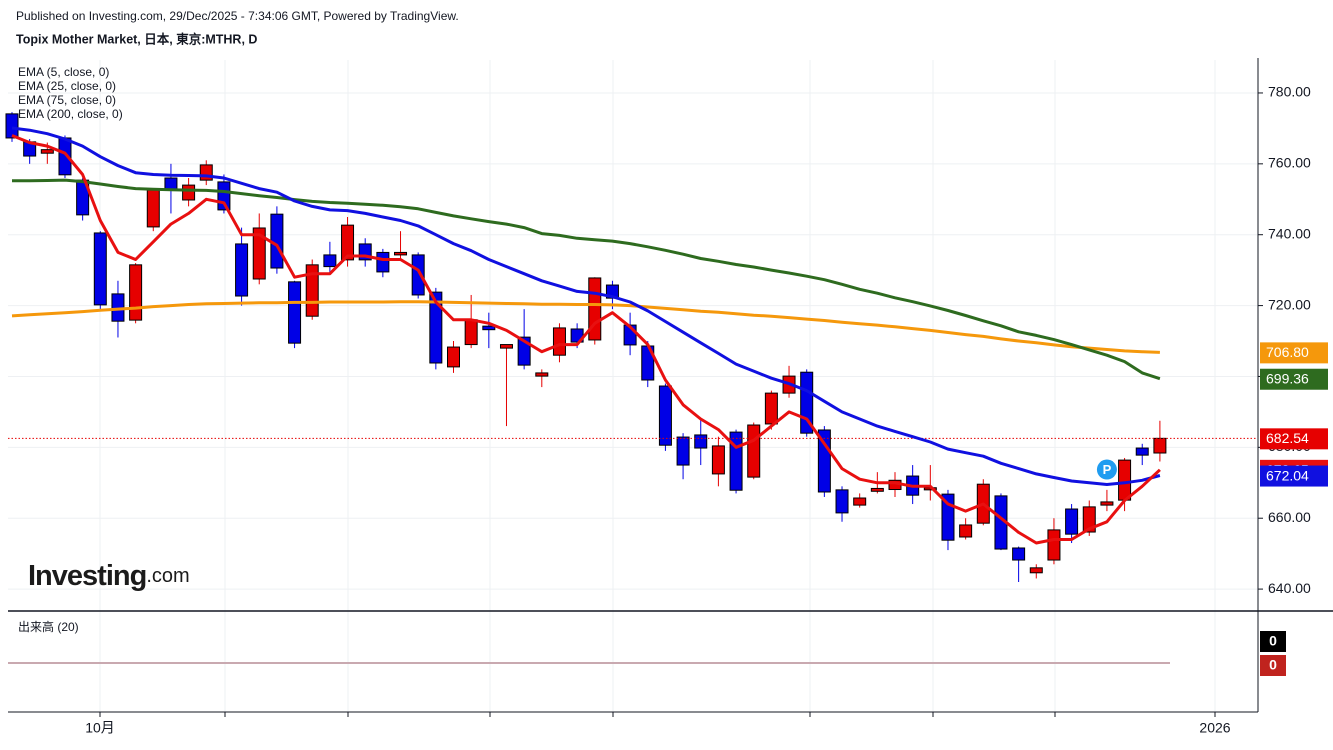 The image size is (1333, 750). Describe the element at coordinates (1287, 475) in the screenshot. I see `price-tag-label: 672.04` at that location.